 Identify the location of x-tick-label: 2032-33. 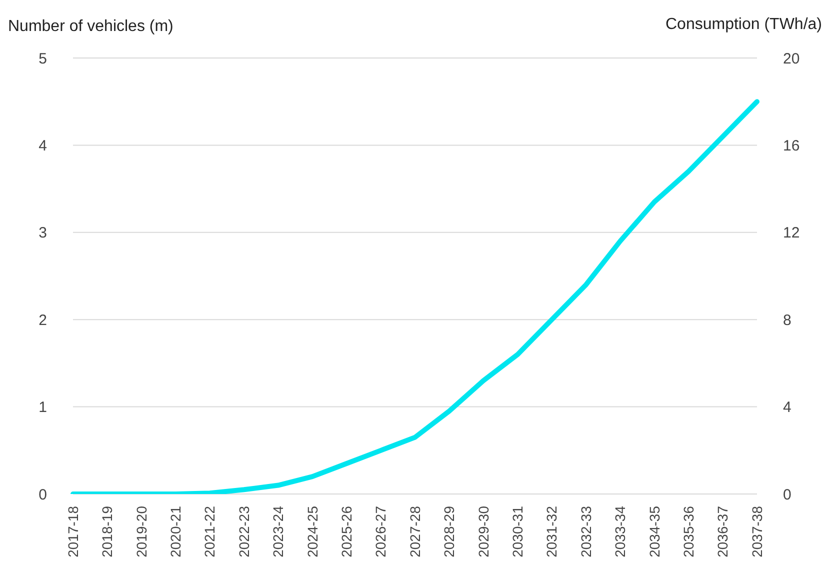
(586, 532).